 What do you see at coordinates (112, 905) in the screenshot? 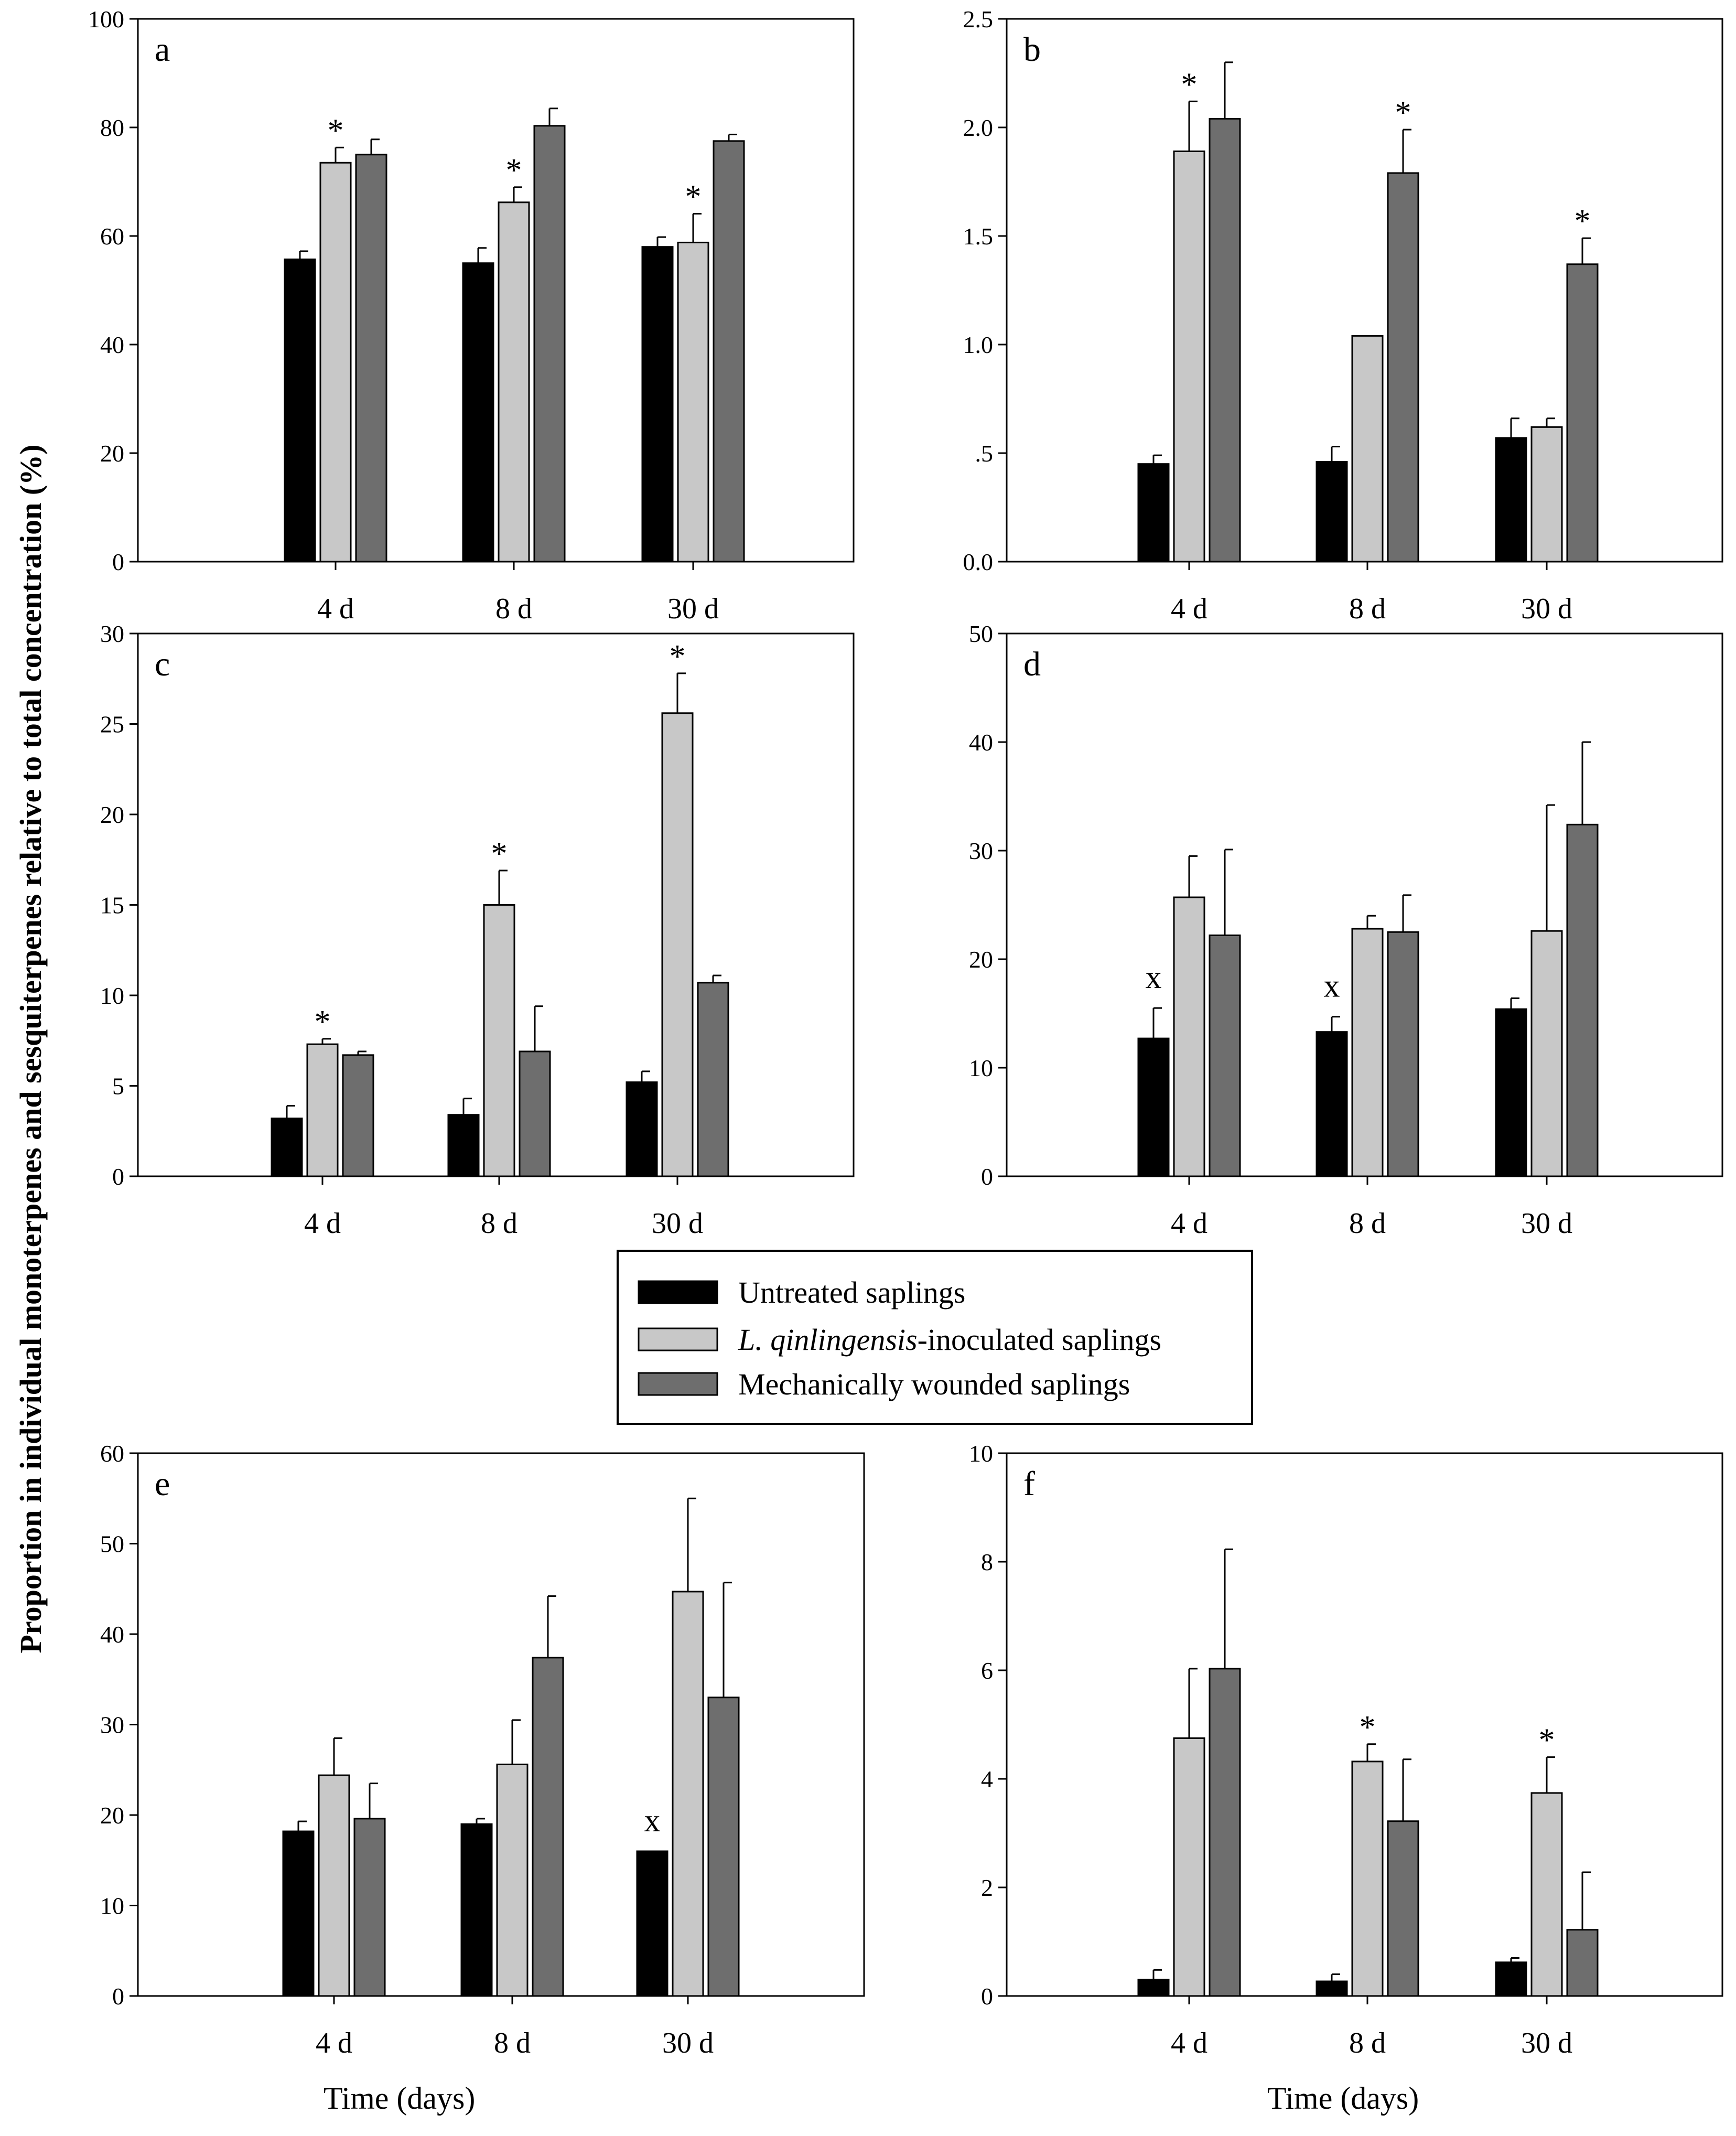
I see `y-tick-label: 15` at bounding box center [112, 905].